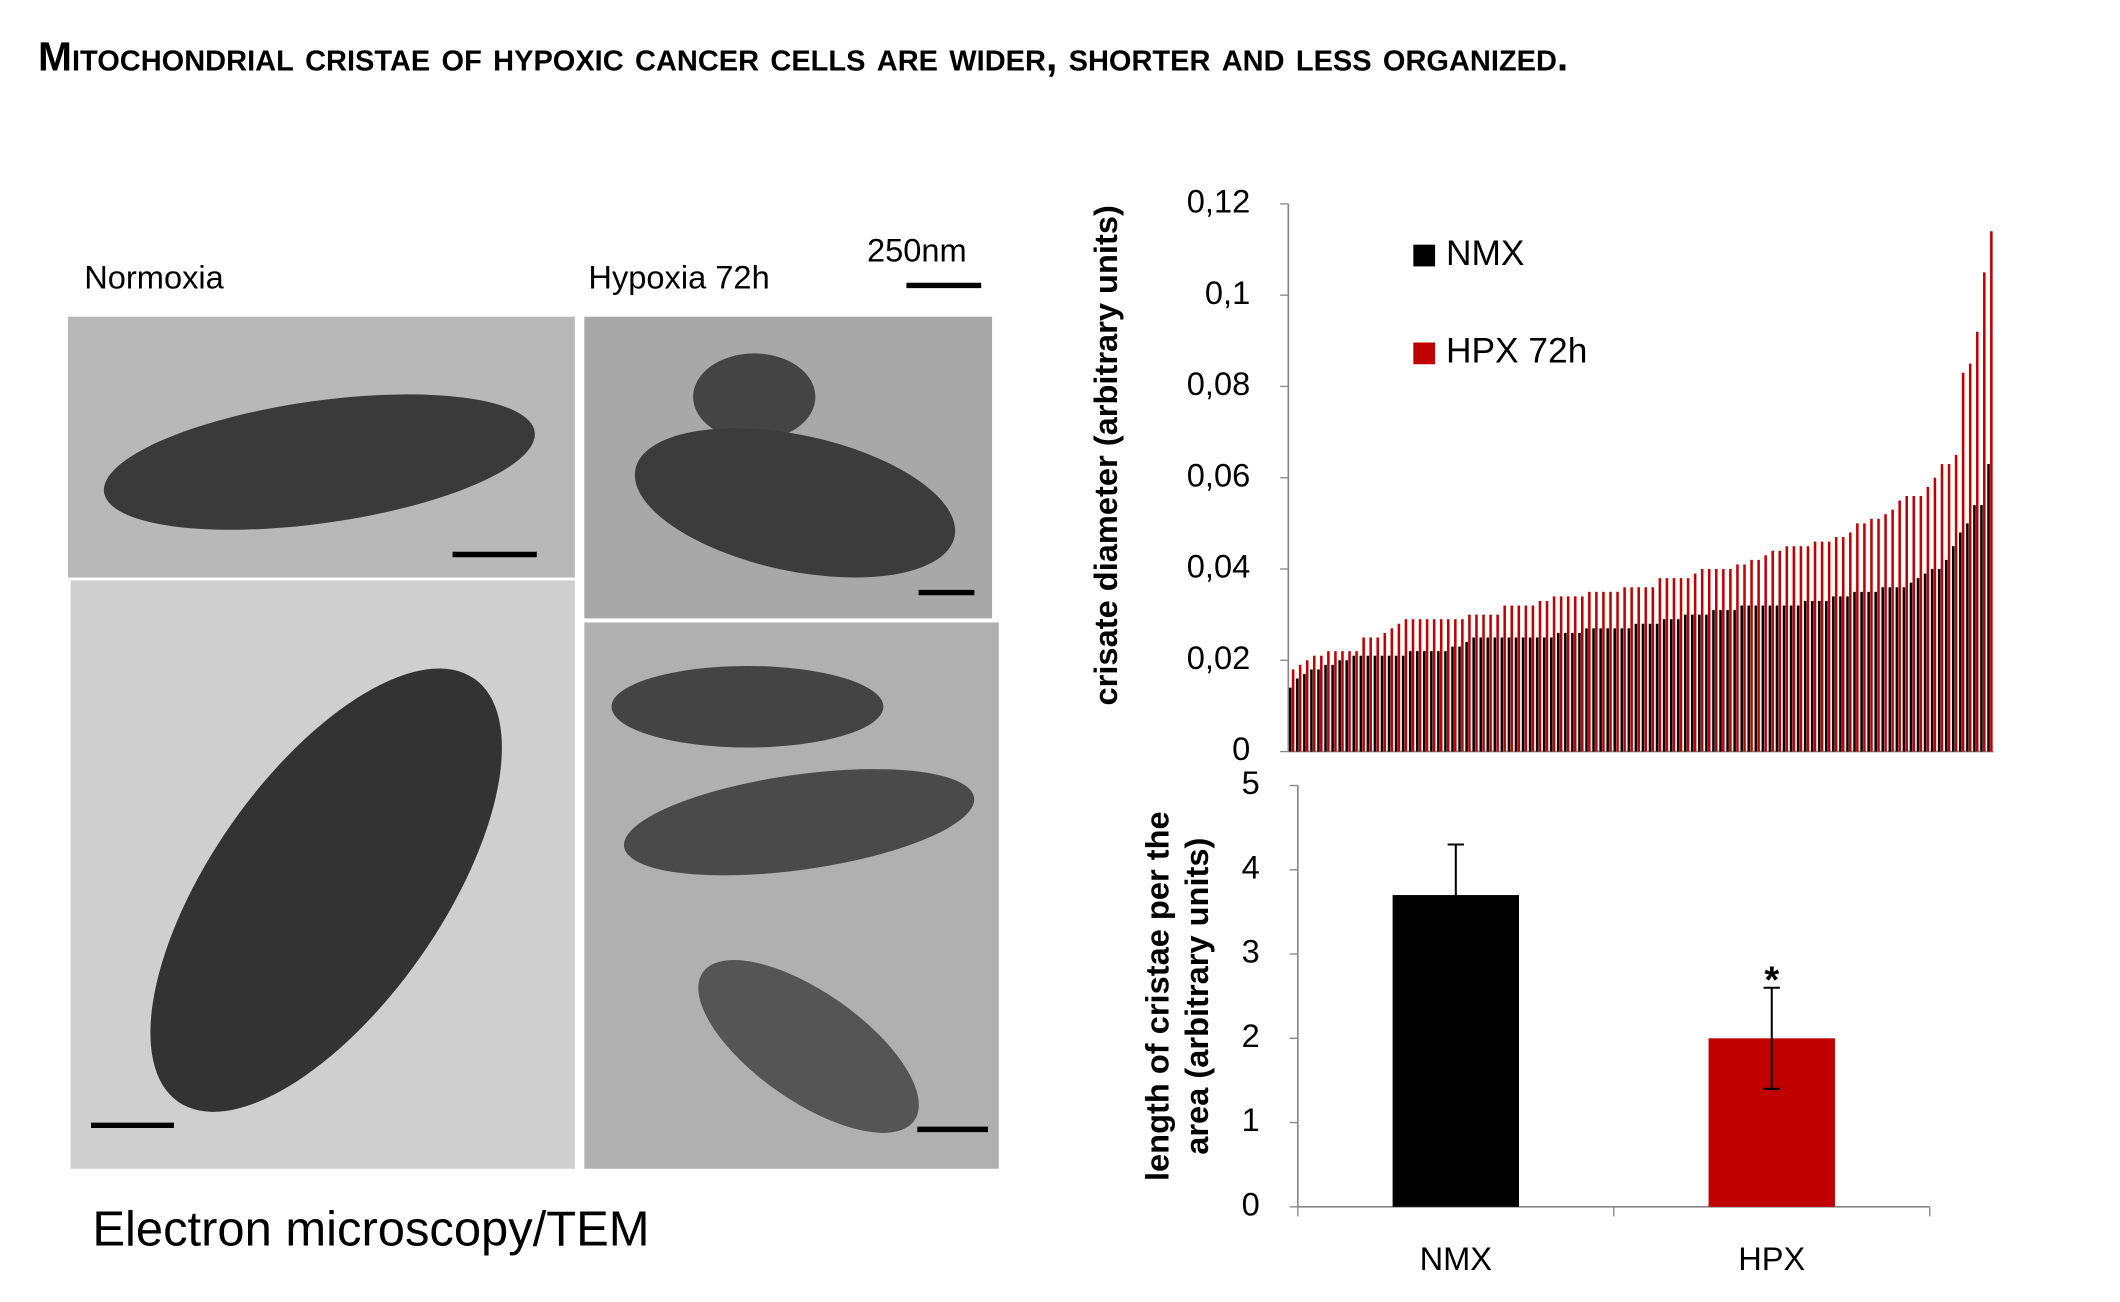 This screenshot has height=1302, width=2120. I want to click on x-tick-label: HPX, so click(1771, 1258).